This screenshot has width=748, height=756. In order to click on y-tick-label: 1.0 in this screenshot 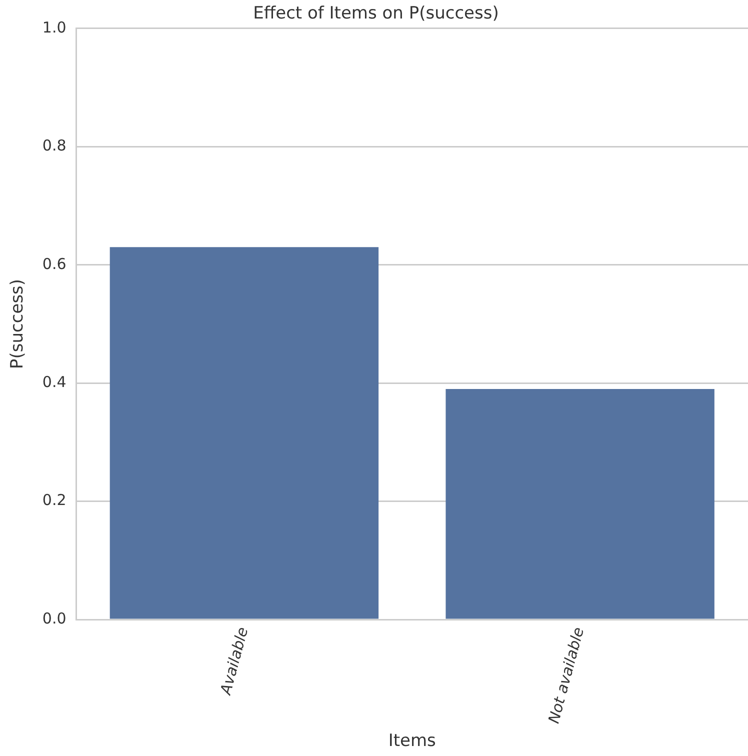, I will do `click(54, 27)`.